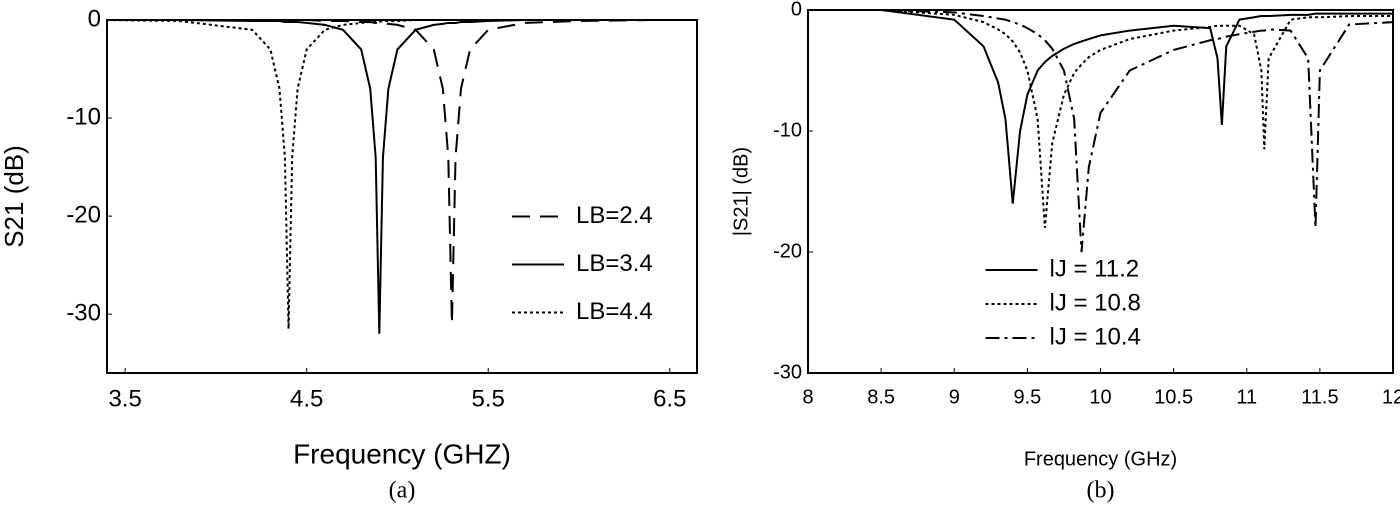 The image size is (1400, 508). What do you see at coordinates (614, 215) in the screenshot?
I see `legend-label: LB=2.4` at bounding box center [614, 215].